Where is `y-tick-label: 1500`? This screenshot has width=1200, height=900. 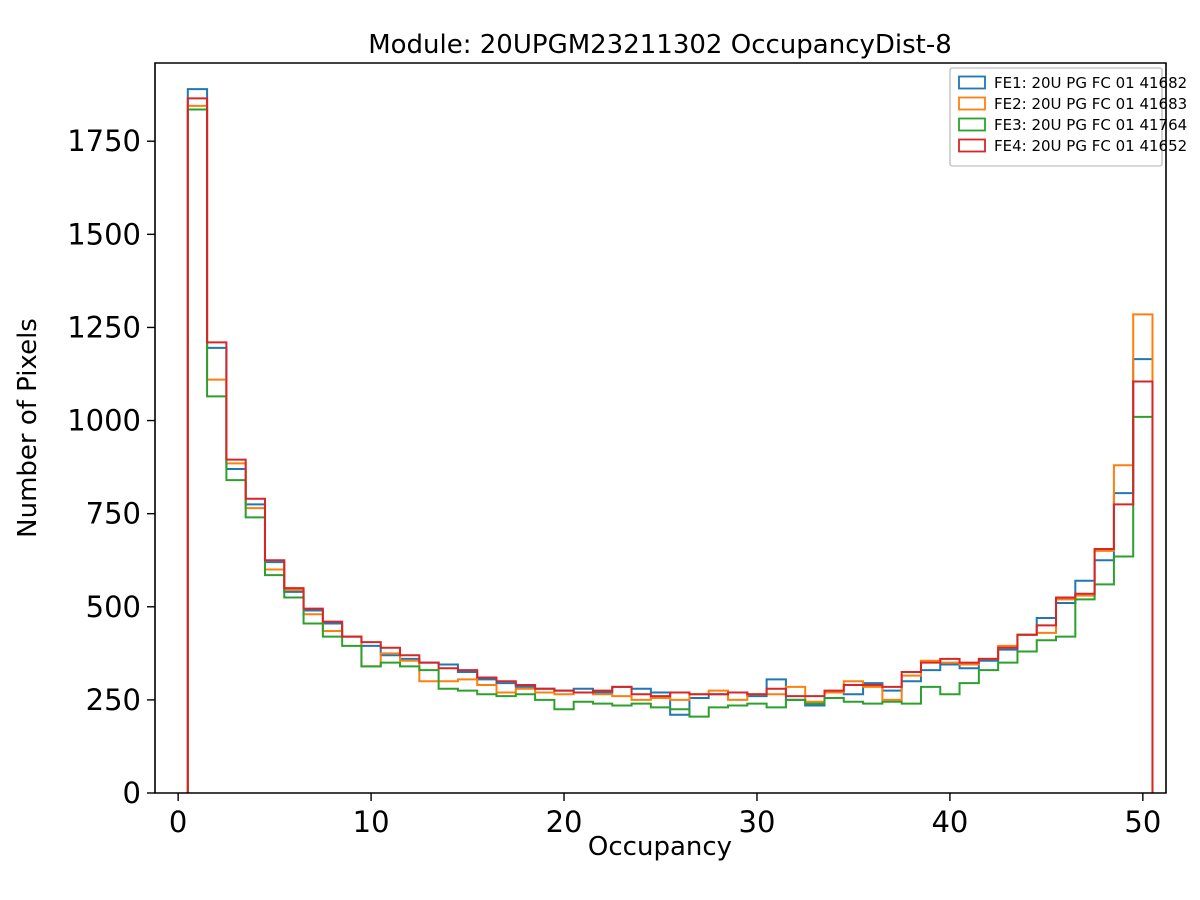
y-tick-label: 1500 is located at coordinates (104, 234).